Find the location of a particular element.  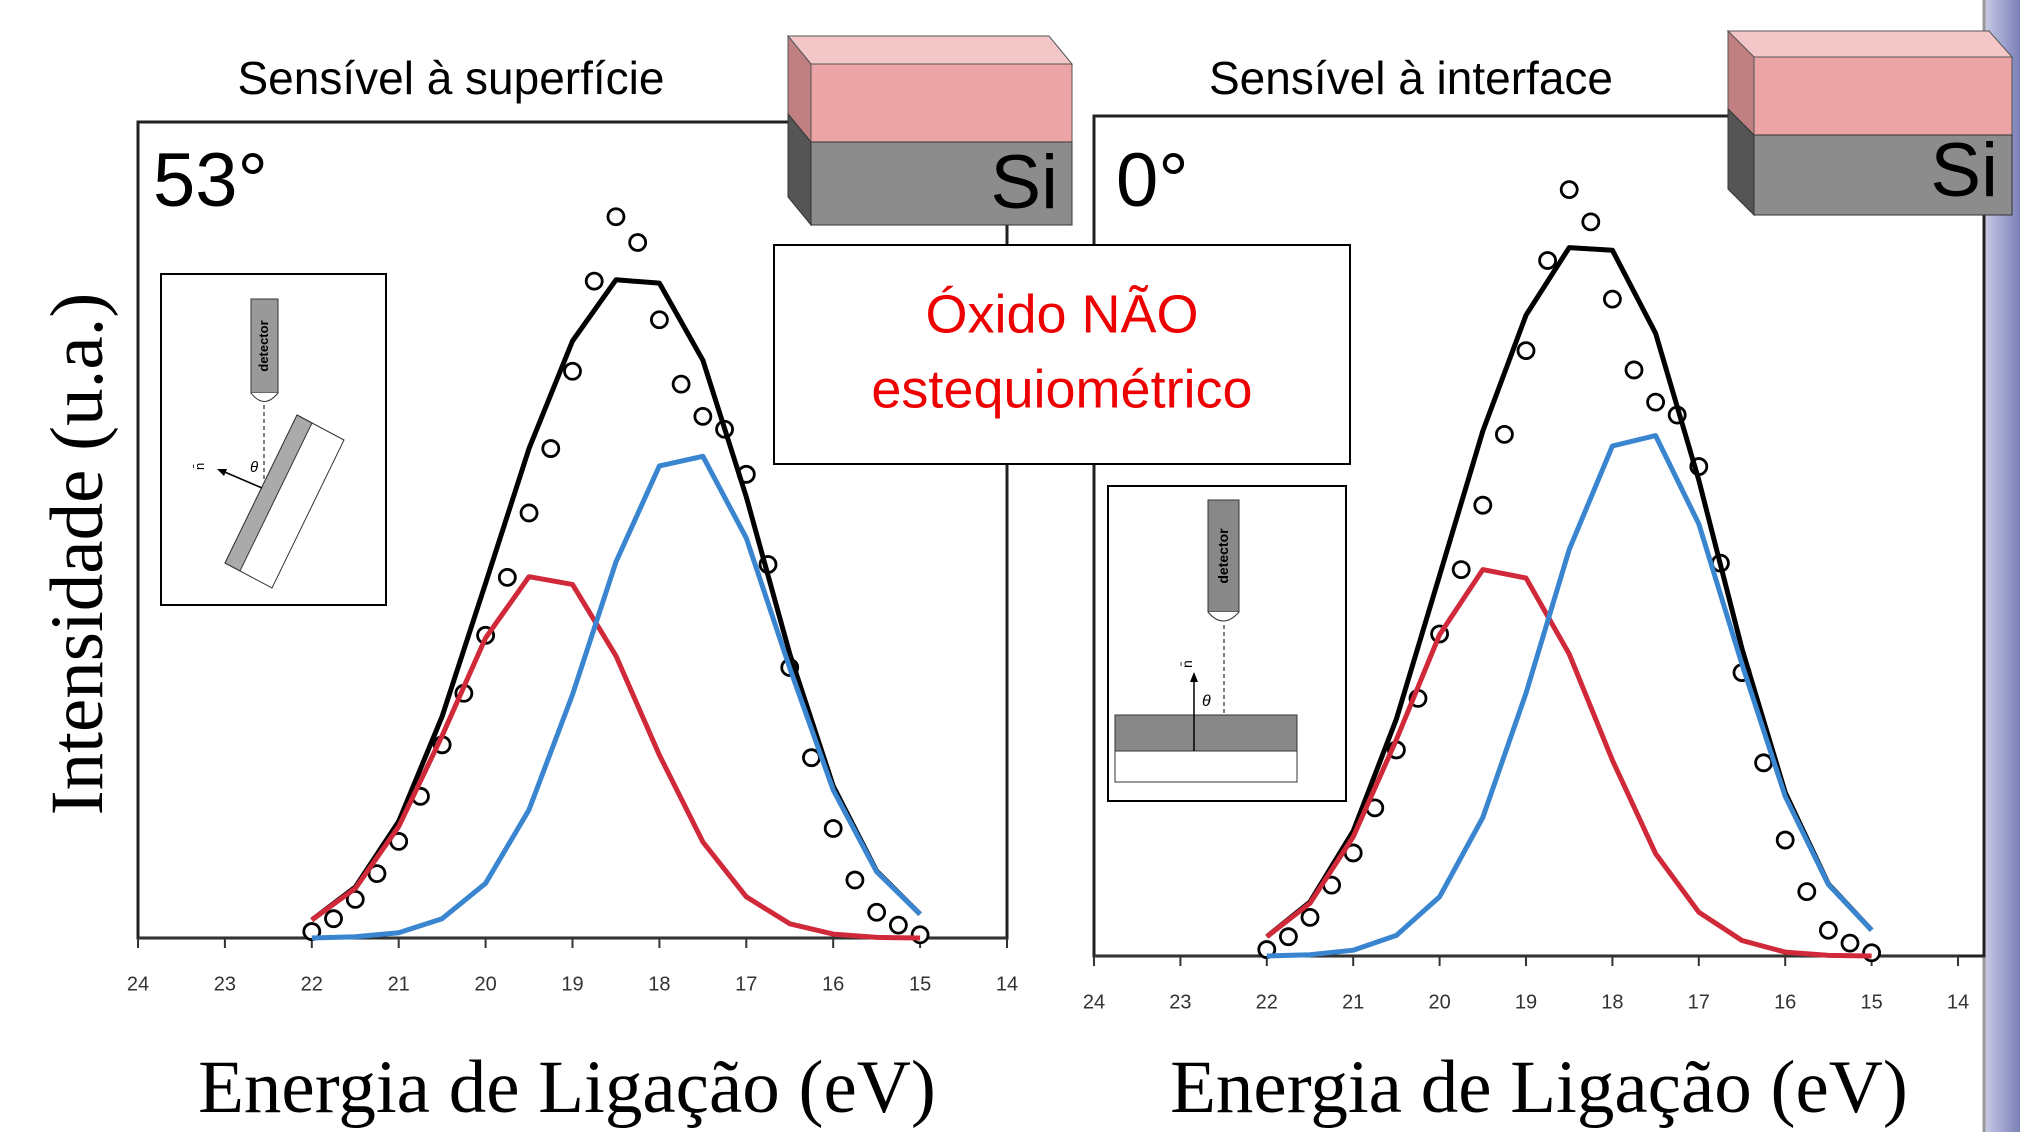

y-axis-label: Intensidade (u.a.) is located at coordinates (77, 554).